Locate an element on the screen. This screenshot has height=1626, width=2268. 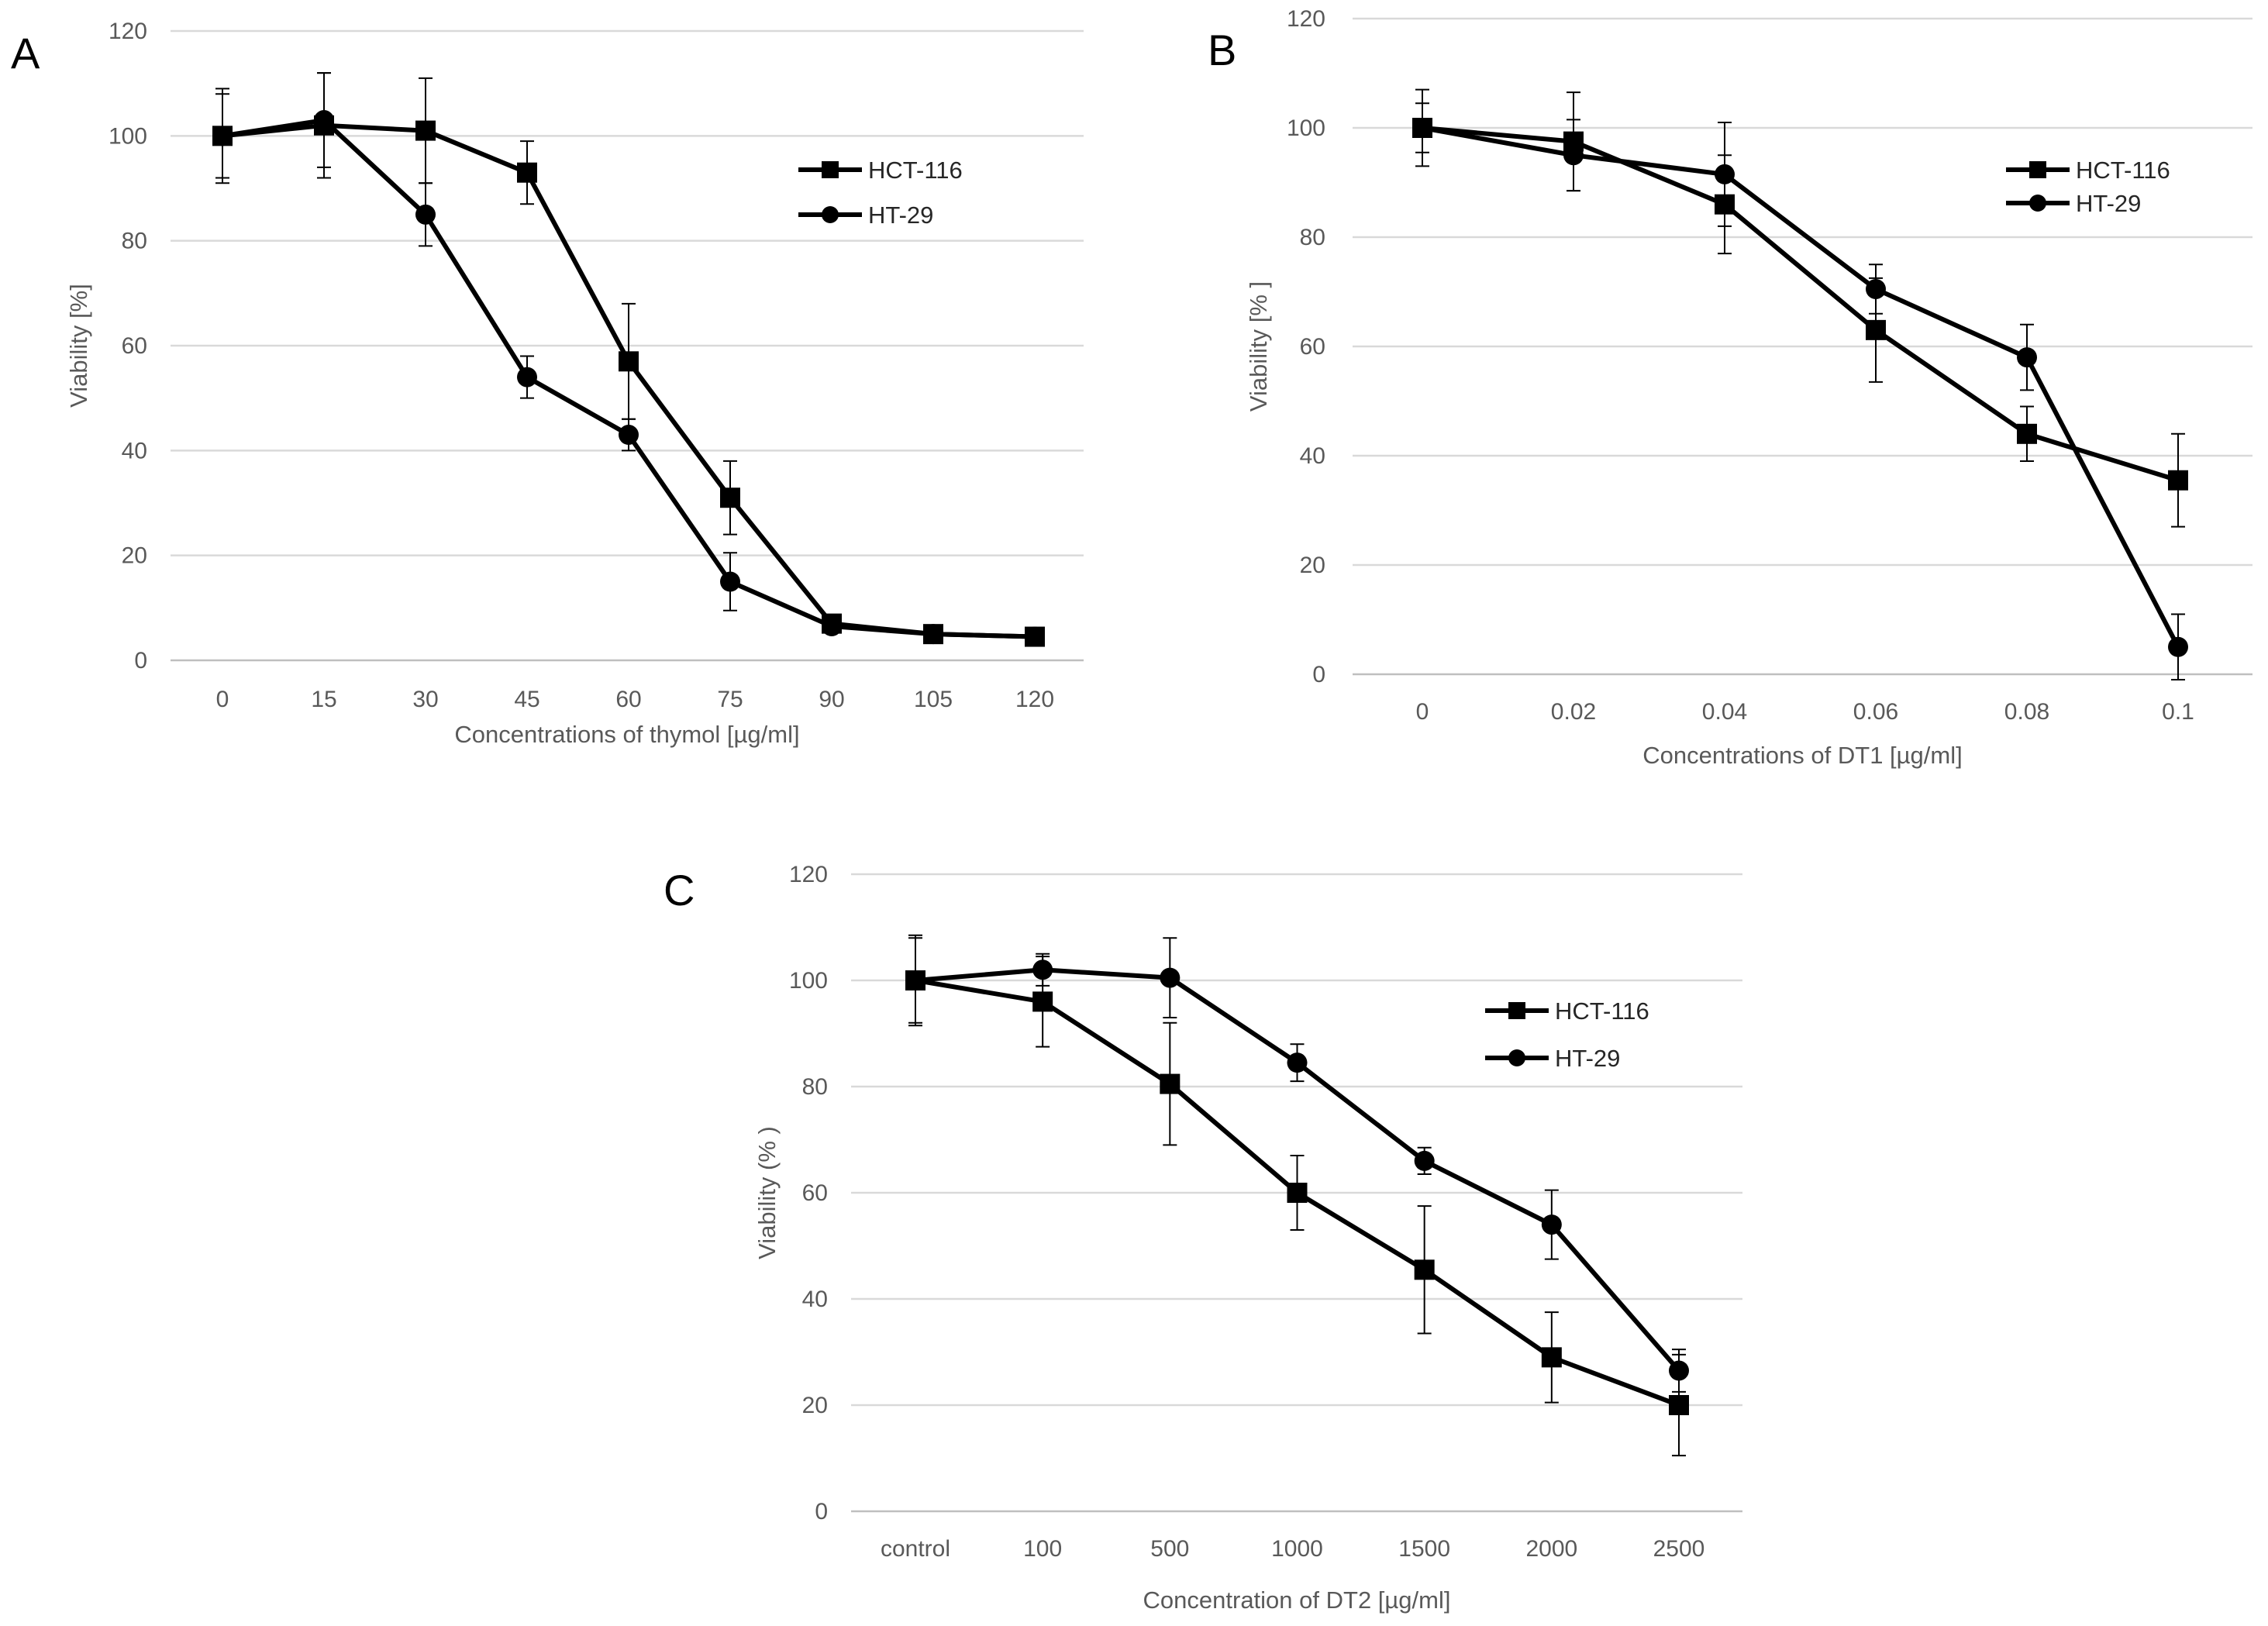
x-tick-label: 75 is located at coordinates (730, 699).